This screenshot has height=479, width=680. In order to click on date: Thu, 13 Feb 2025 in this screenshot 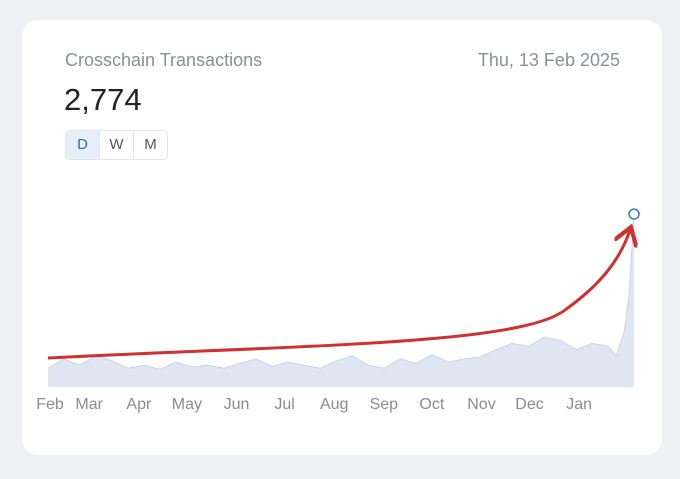, I will do `click(548, 60)`.